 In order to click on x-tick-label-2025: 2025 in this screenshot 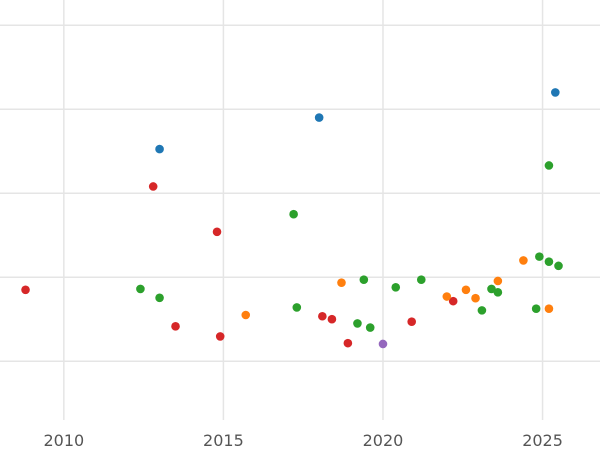, I will do `click(542, 440)`.